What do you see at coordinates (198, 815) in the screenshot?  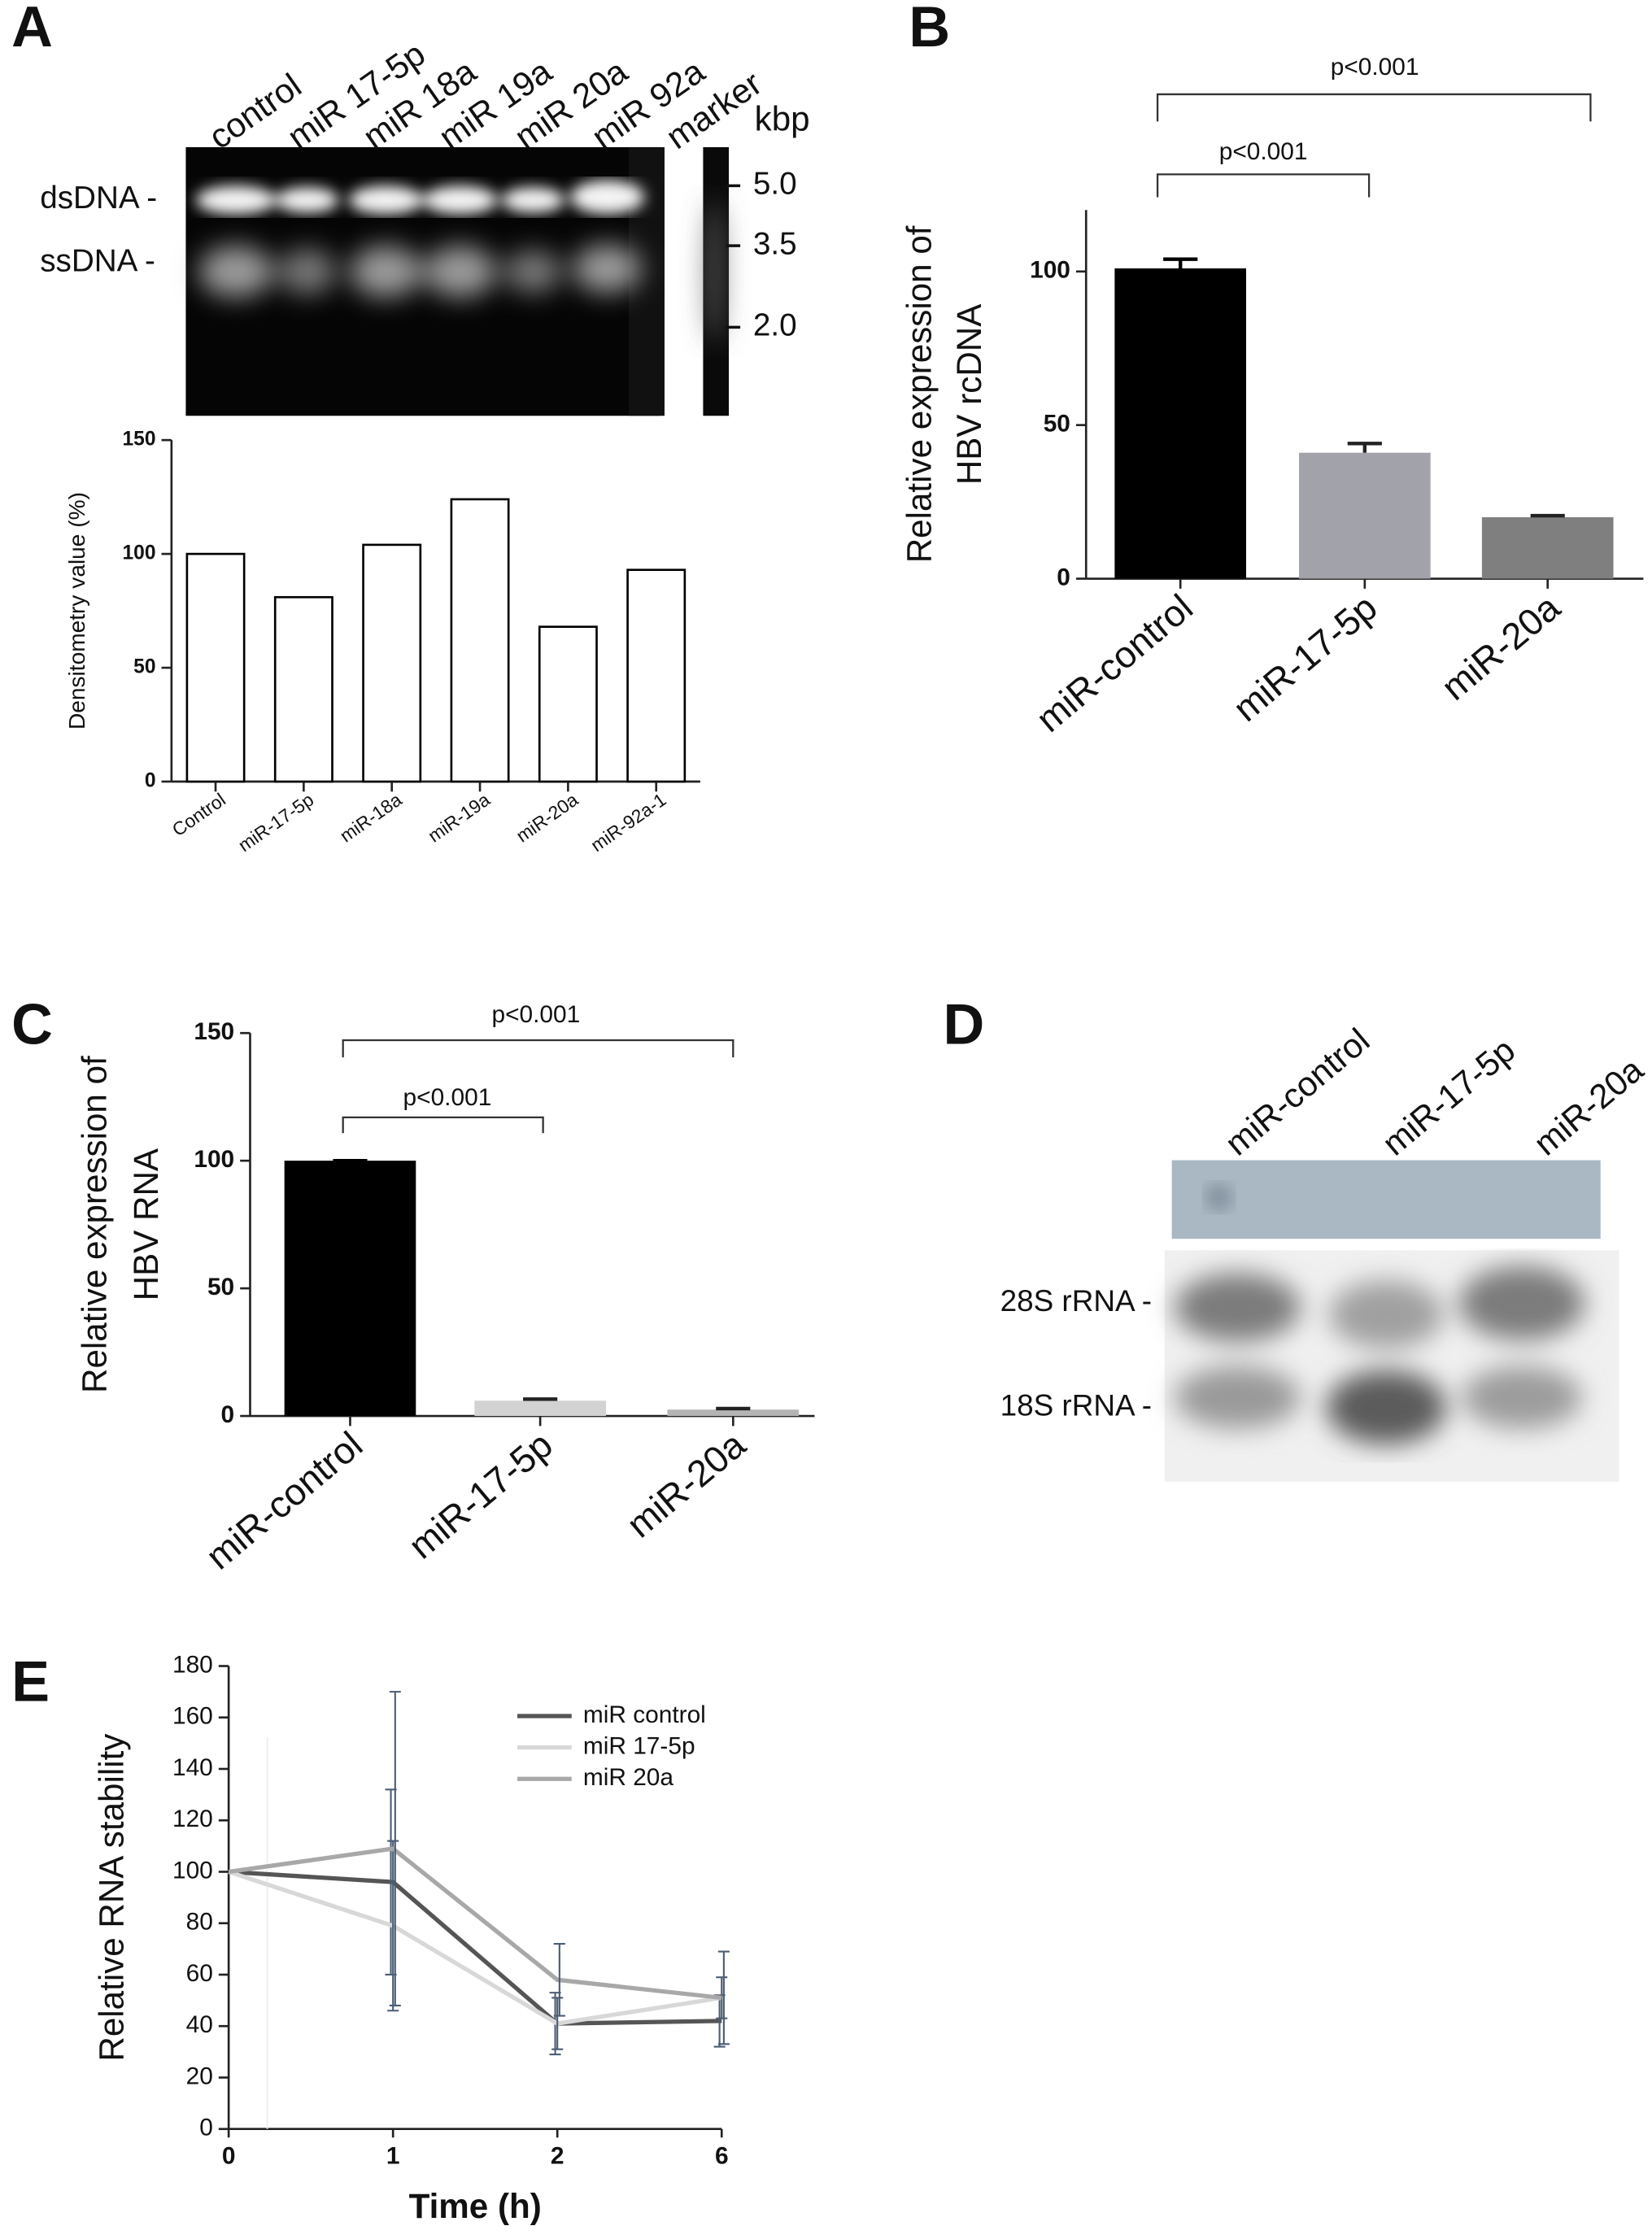 I see `x-tick-label: Control` at bounding box center [198, 815].